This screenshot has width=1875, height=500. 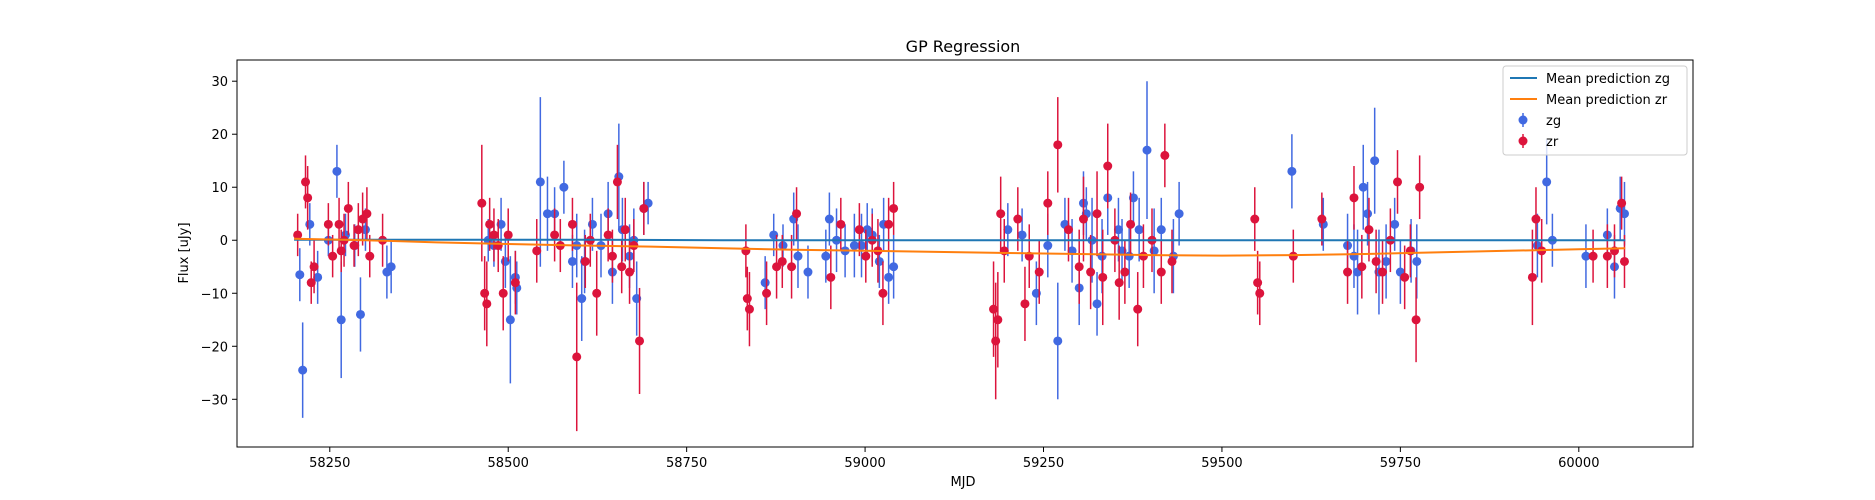 What do you see at coordinates (1553, 121) in the screenshot?
I see `legend-label-zg: zg` at bounding box center [1553, 121].